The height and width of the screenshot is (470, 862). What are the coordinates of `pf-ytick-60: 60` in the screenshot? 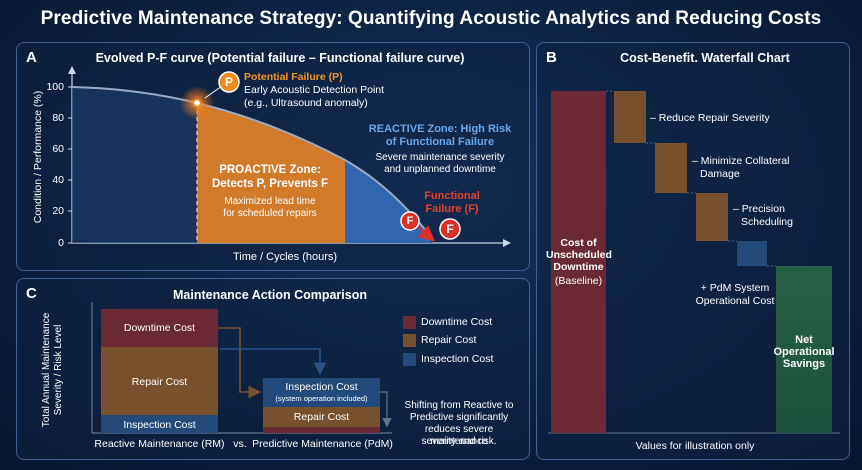 It's located at (58, 149).